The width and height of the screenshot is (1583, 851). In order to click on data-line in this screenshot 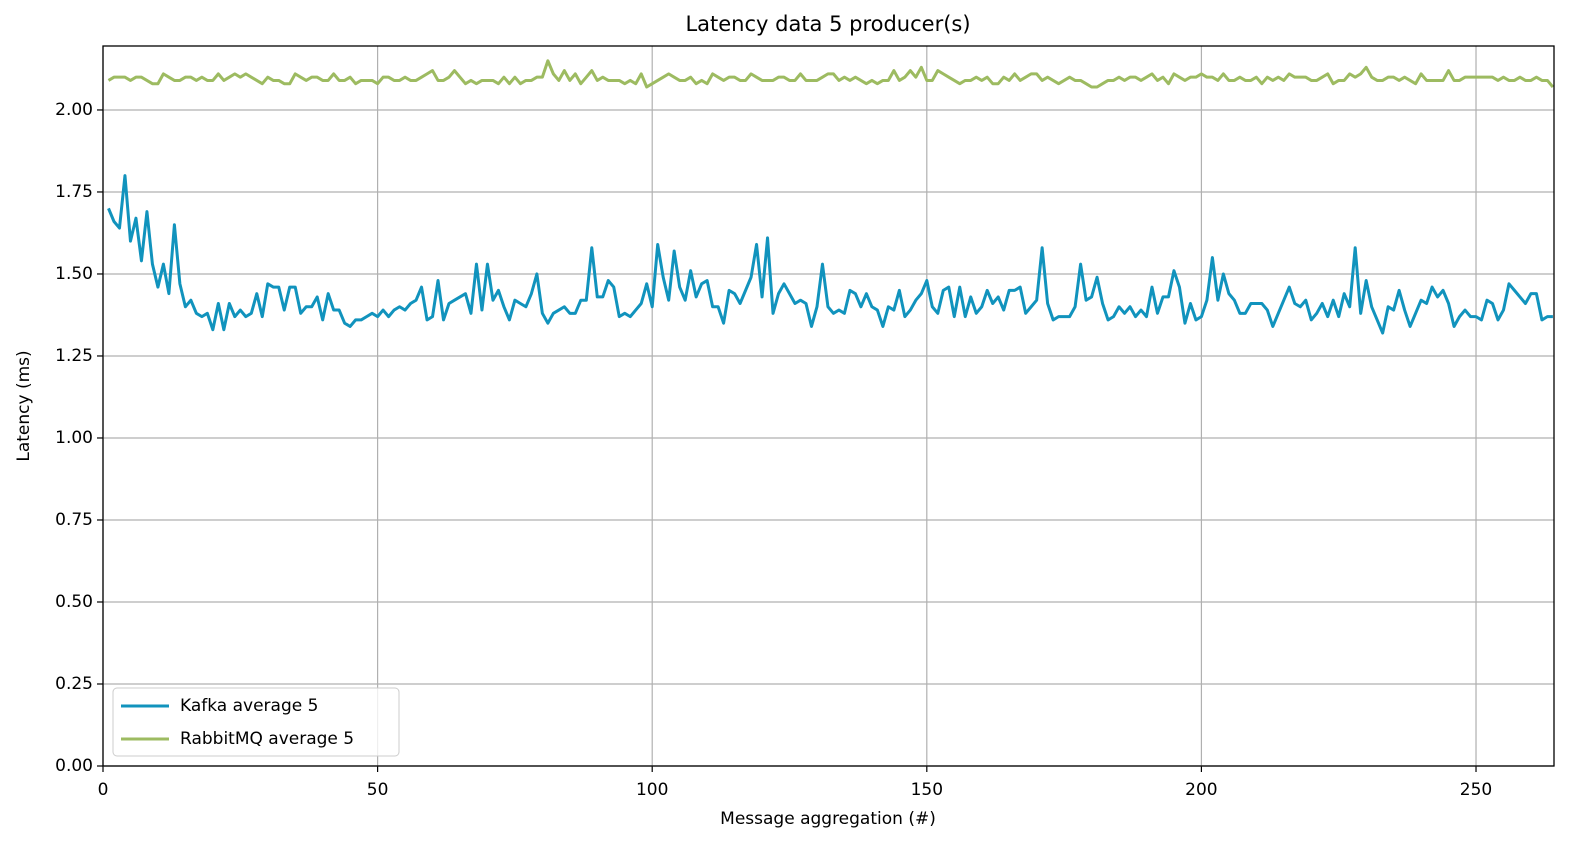, I will do `click(830, 74)`.